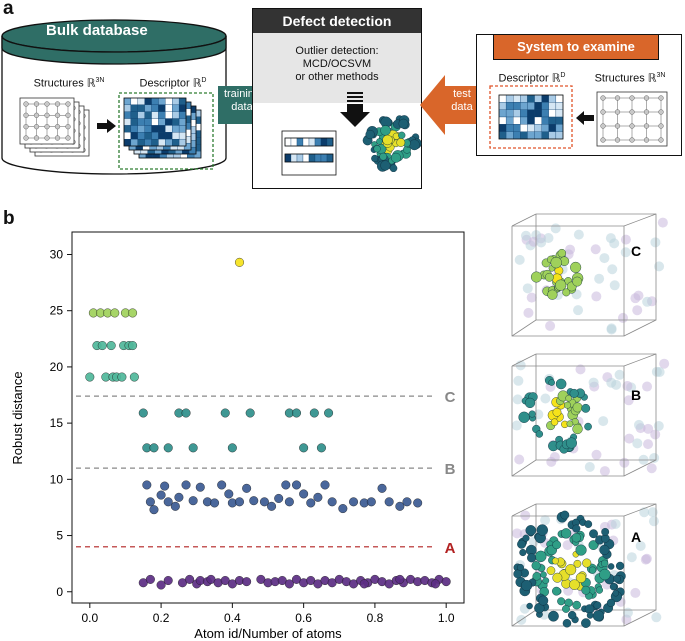  What do you see at coordinates (636, 395) in the screenshot?
I see `inset-label-b: B` at bounding box center [636, 395].